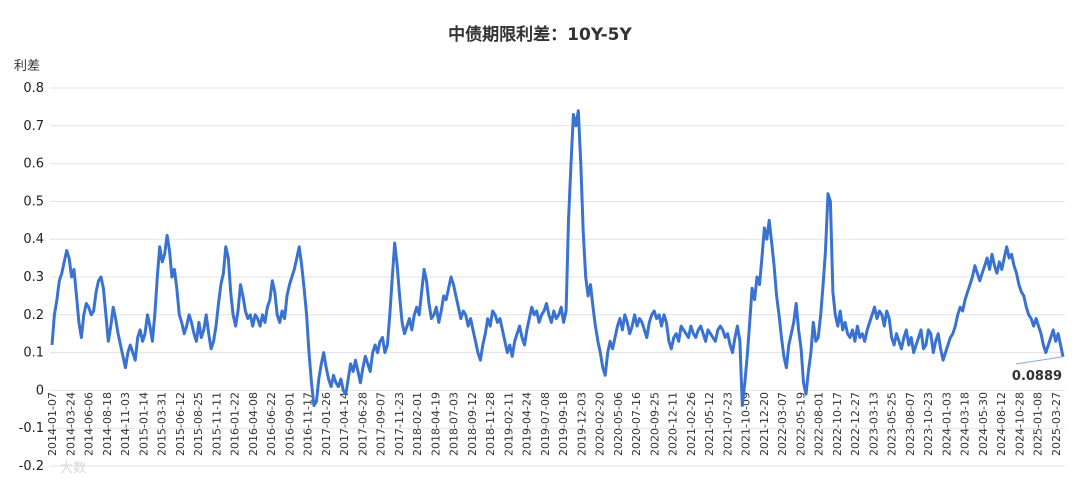 This screenshot has height=491, width=1080. I want to click on x-tick-label: 2014-06-06, so click(89, 424).